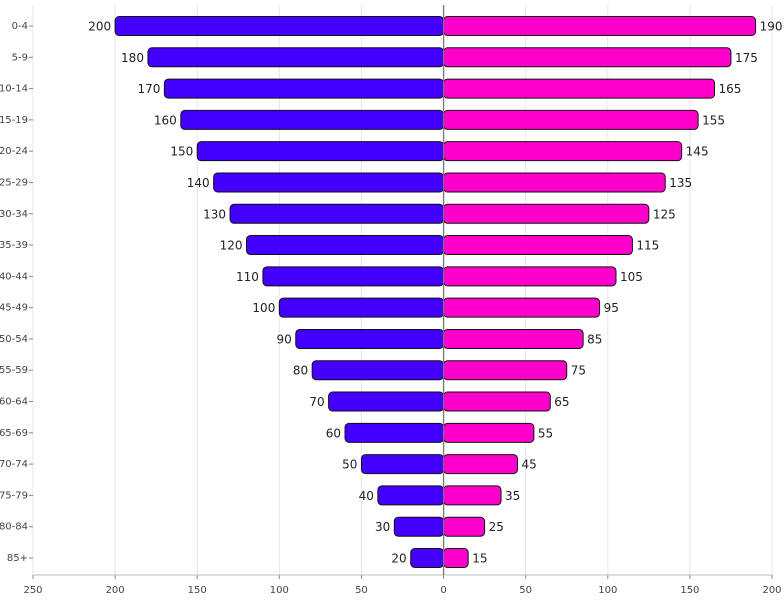 Image resolution: width=784 pixels, height=600 pixels. I want to click on value-label: 170, so click(148, 89).